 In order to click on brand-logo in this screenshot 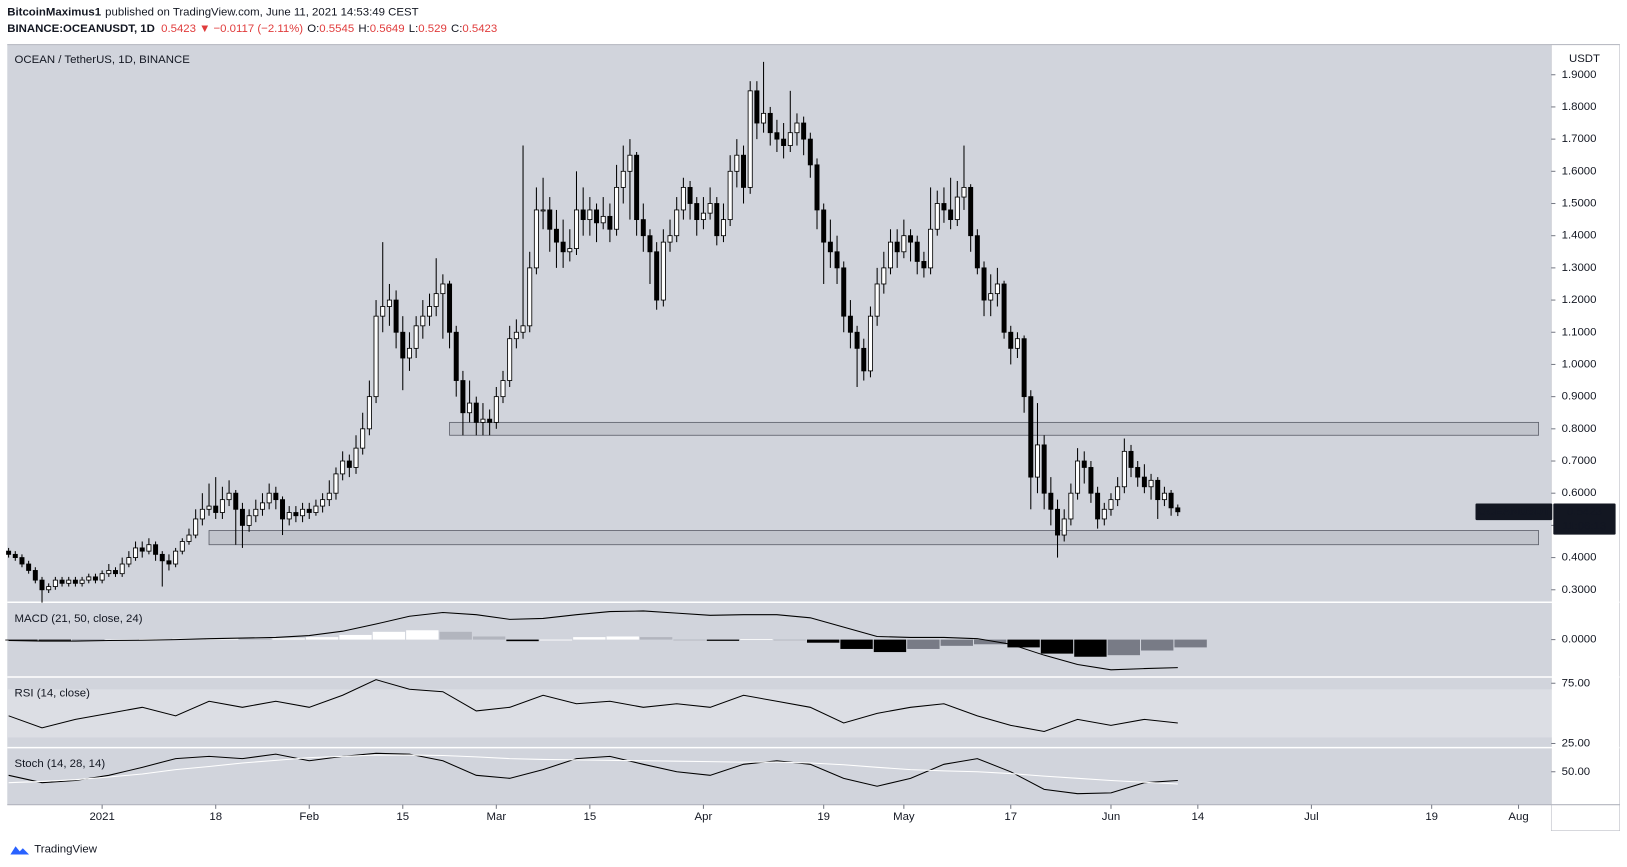, I will do `click(20, 850)`.